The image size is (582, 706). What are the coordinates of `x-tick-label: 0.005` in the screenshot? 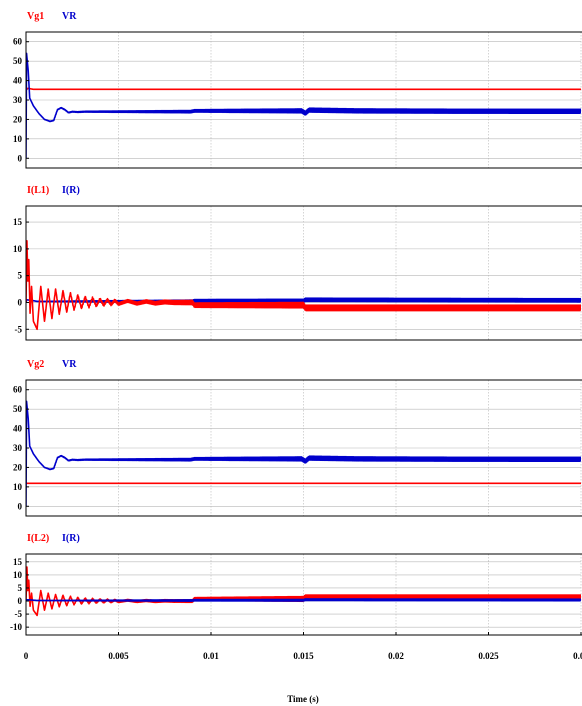 It's located at (118, 656).